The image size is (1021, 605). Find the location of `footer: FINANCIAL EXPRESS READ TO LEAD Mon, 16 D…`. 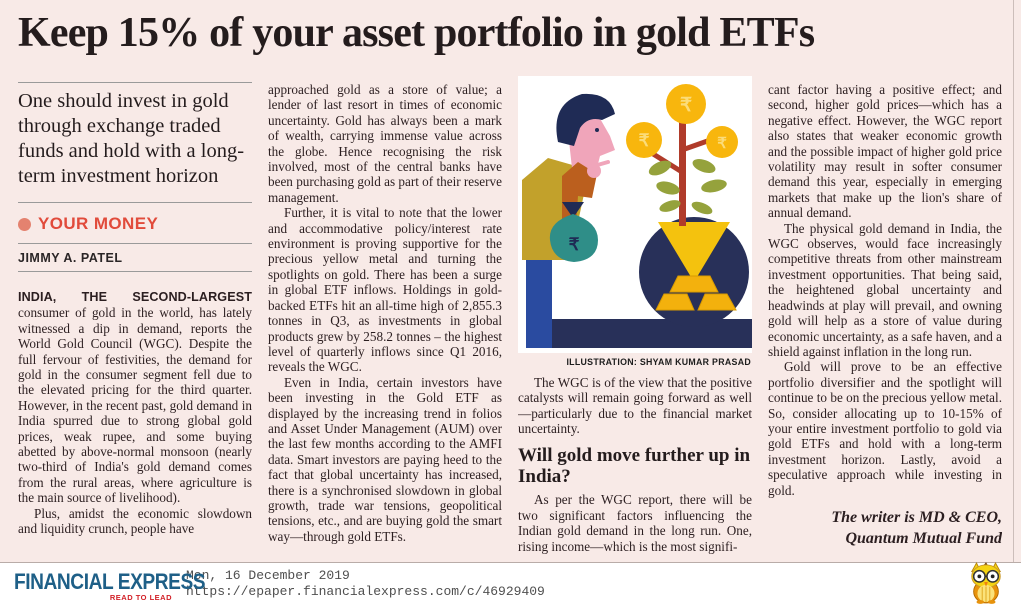

footer: FINANCIAL EXPRESS READ TO LEAD Mon, 16 D… is located at coordinates (510, 583).